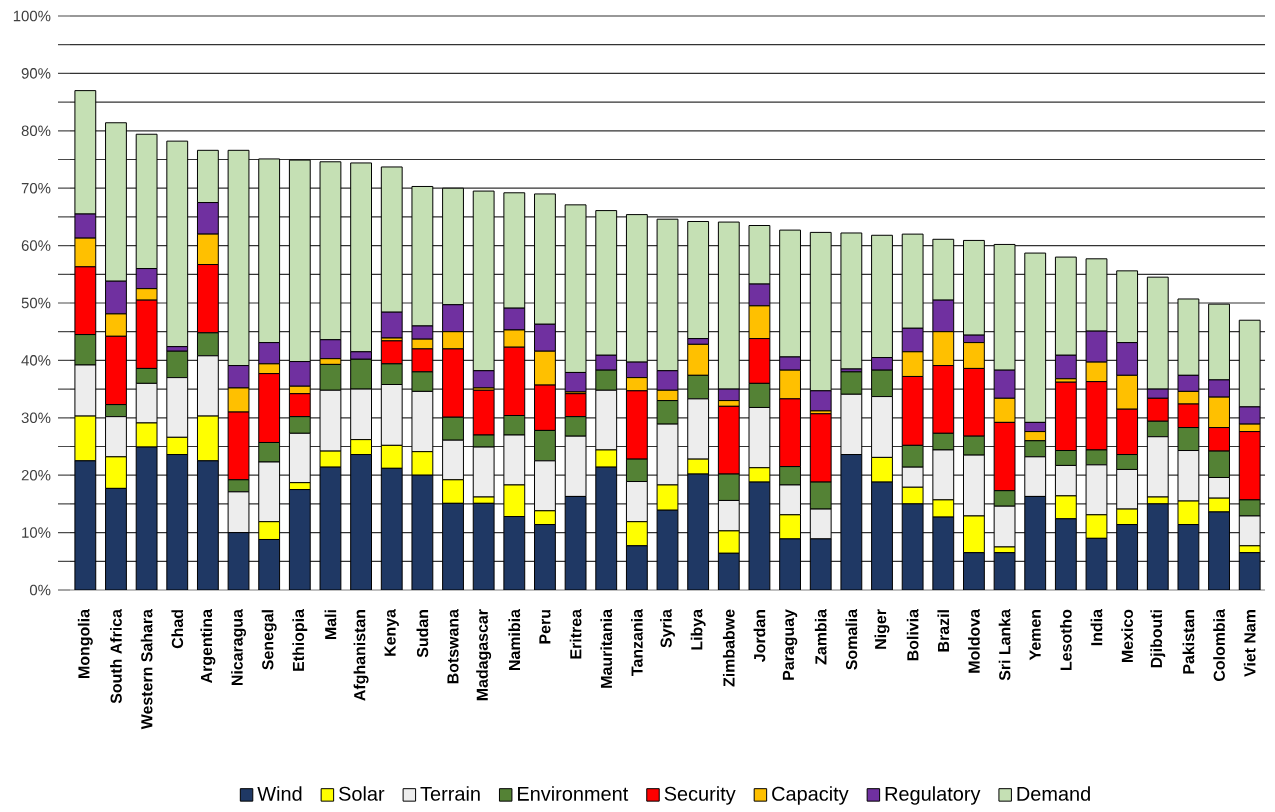 The image size is (1275, 812). I want to click on x-tick-label: Tanzania, so click(637, 642).